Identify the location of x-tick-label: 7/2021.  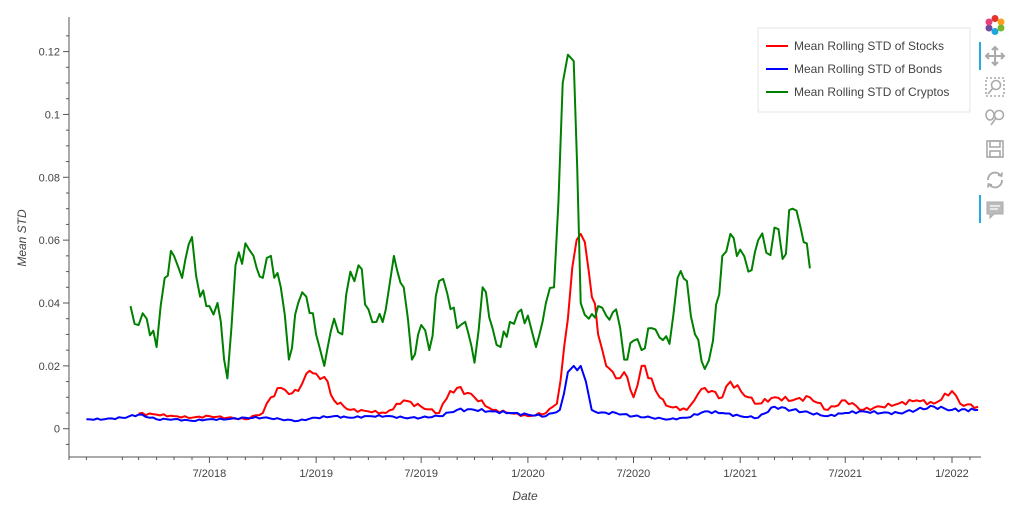
(845, 474).